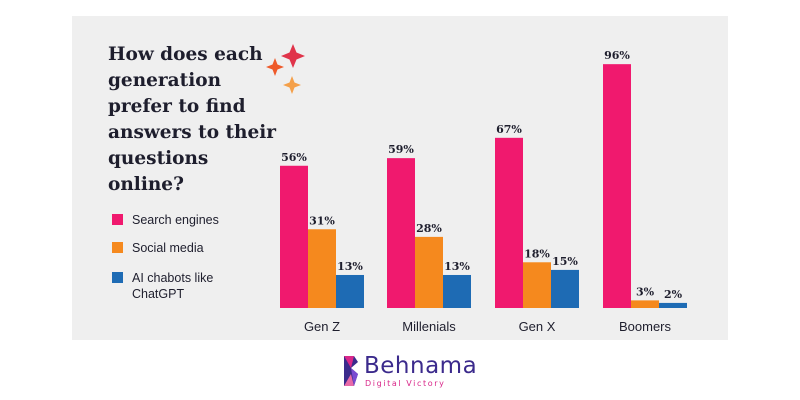 This screenshot has height=400, width=800. I want to click on bar-search-engines-gen-z, so click(294, 236).